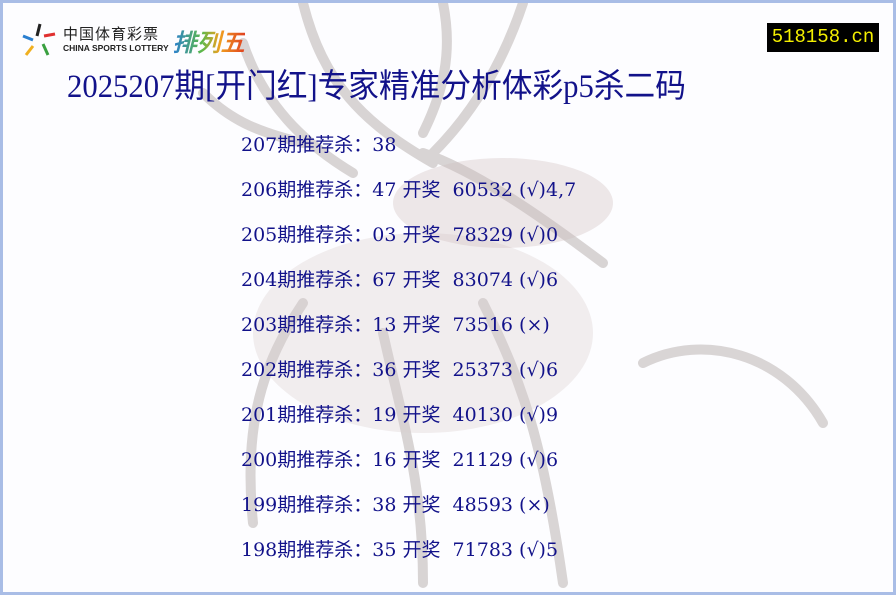  What do you see at coordinates (400, 460) in the screenshot?
I see `prediction-row: 200期推荐杀：16 开奖 21129 (√)6` at bounding box center [400, 460].